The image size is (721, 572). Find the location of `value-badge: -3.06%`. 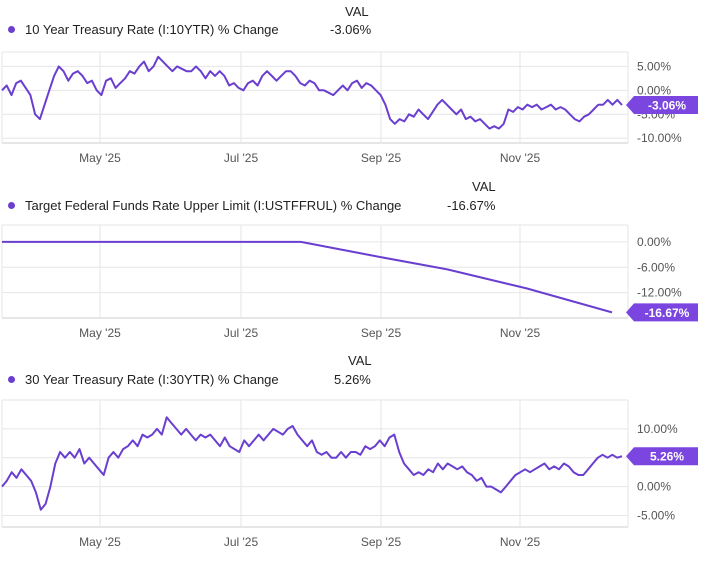

value-badge: -3.06% is located at coordinates (662, 104).